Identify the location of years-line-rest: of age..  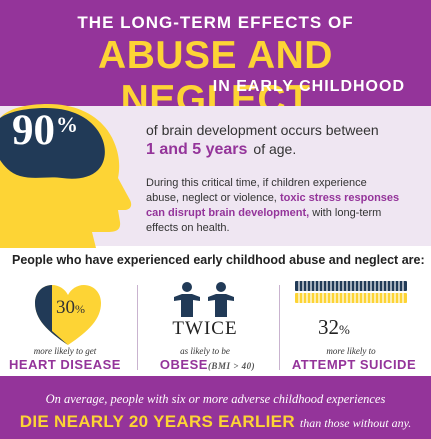
(275, 149).